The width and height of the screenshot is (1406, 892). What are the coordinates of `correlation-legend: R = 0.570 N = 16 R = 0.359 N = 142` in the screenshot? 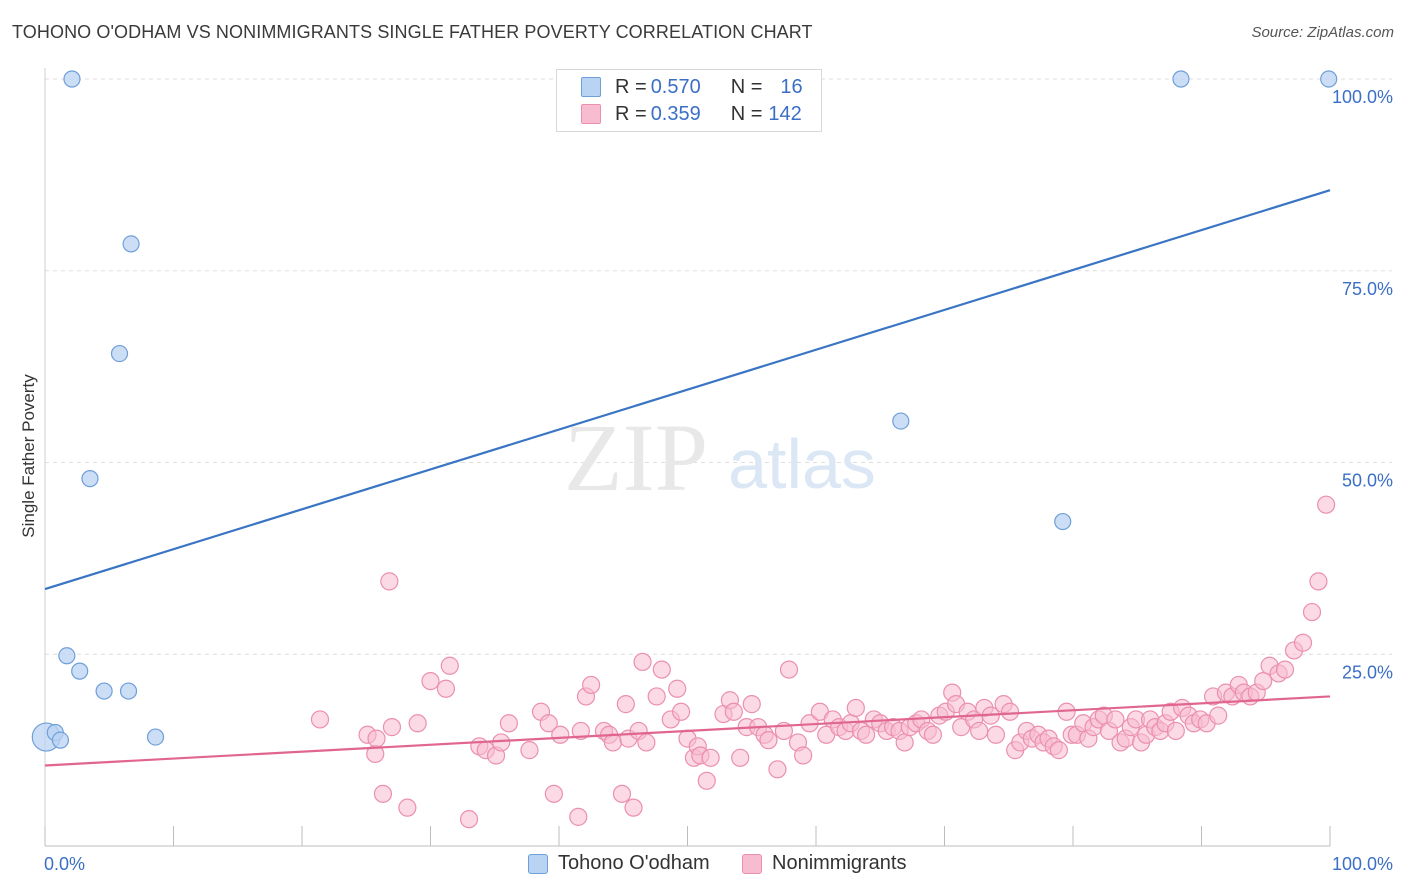 It's located at (689, 100).